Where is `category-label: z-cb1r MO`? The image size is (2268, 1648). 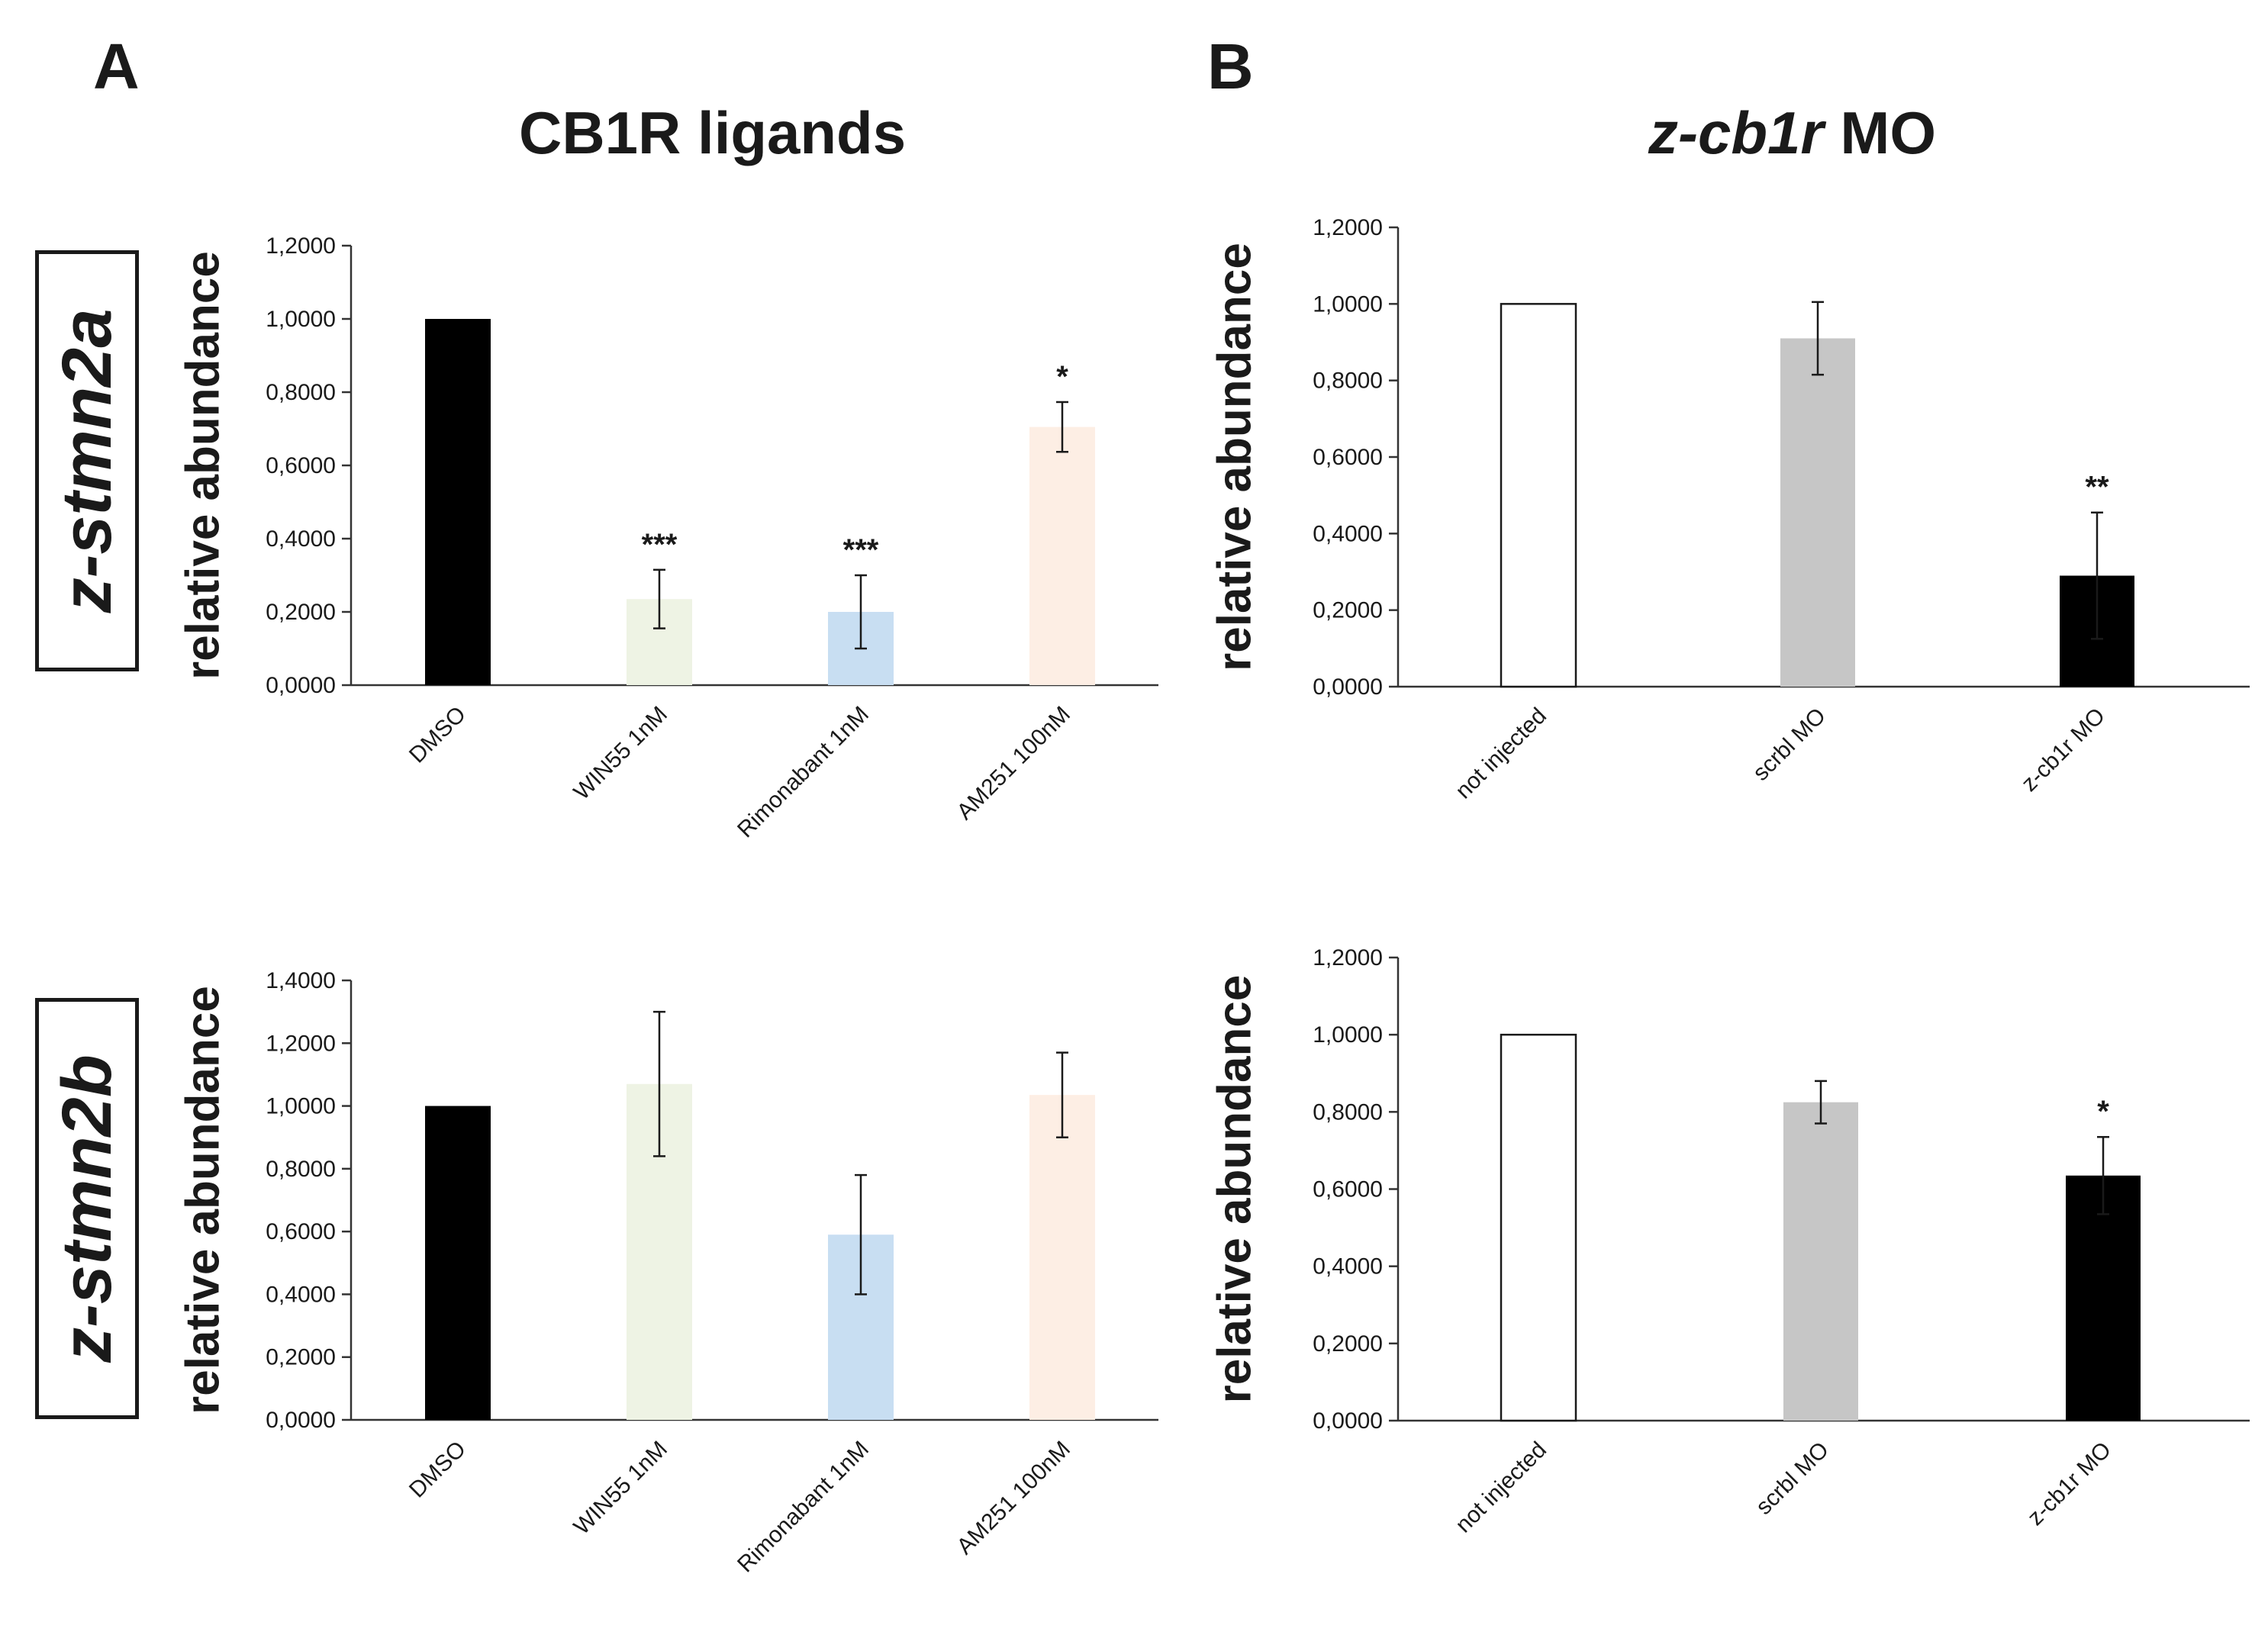 category-label: z-cb1r MO is located at coordinates (2069, 1484).